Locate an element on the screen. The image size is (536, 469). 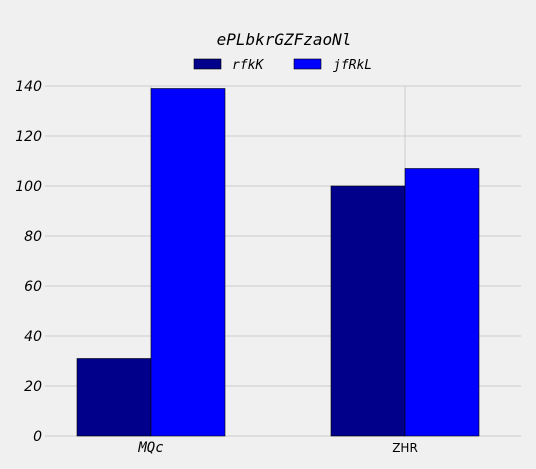
y-tick-label-0: 0 is located at coordinates (37, 437).